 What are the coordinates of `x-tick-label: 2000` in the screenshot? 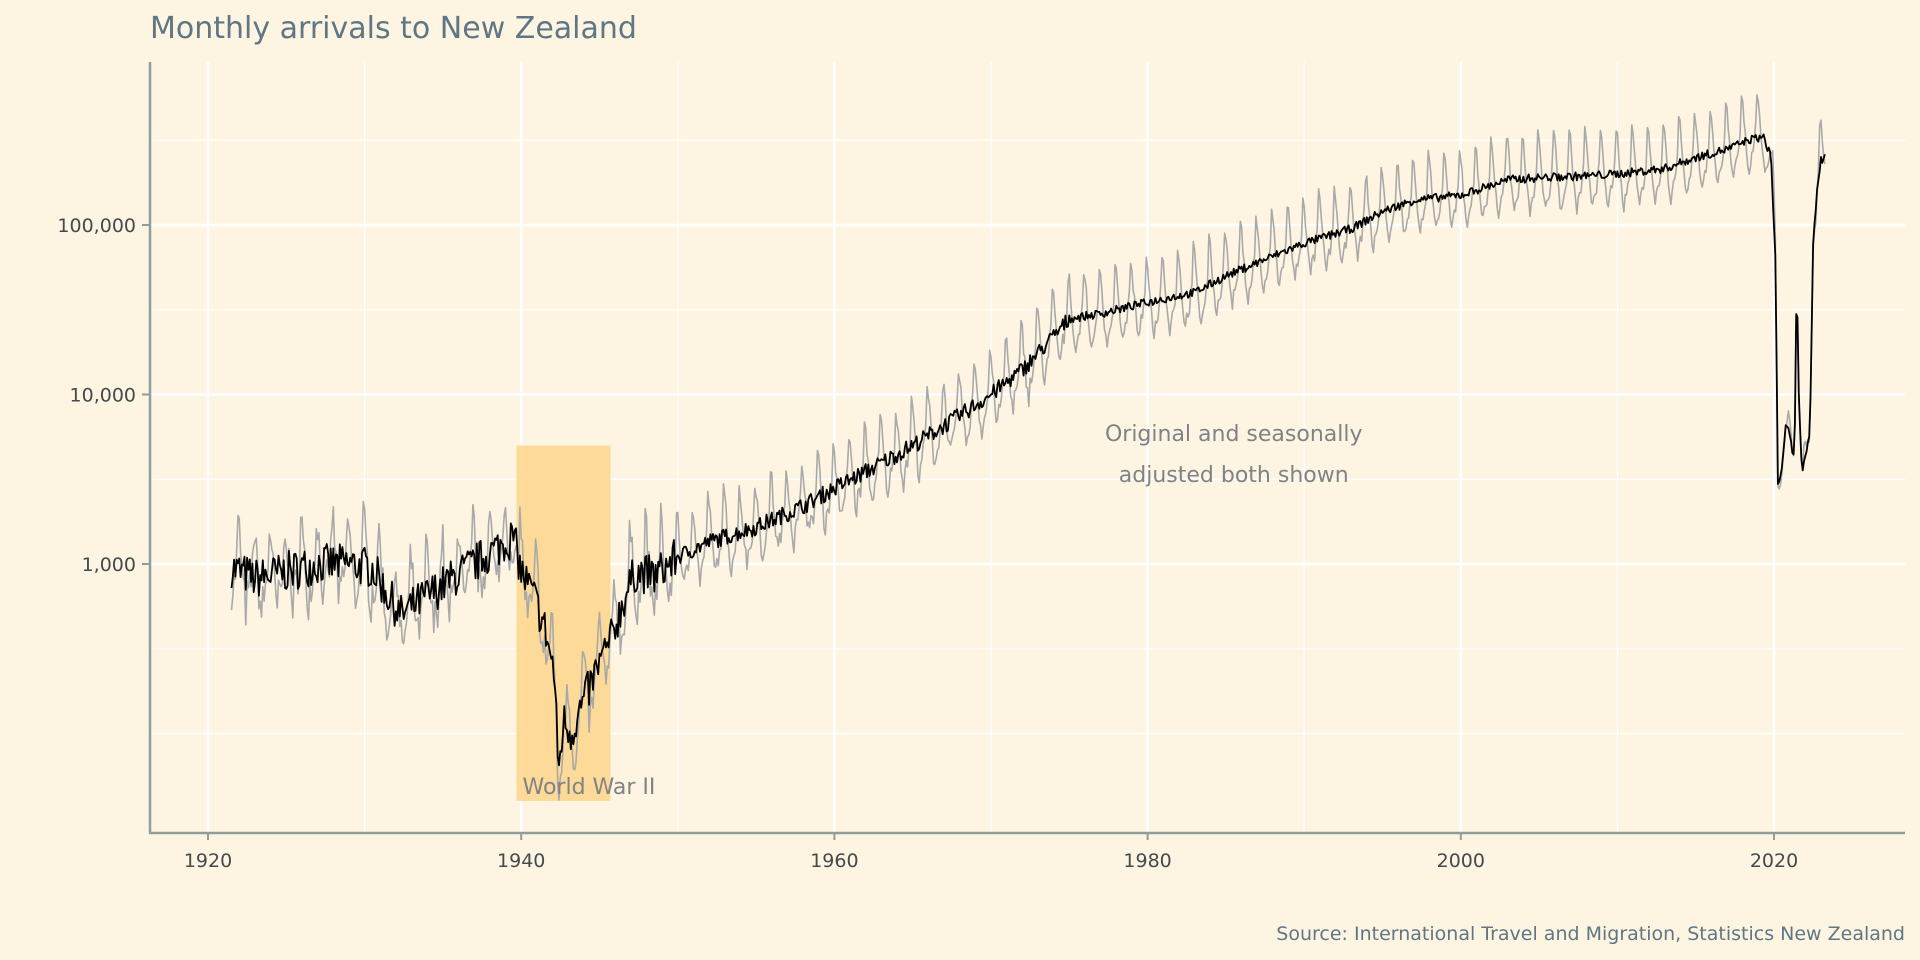 It's located at (1461, 861).